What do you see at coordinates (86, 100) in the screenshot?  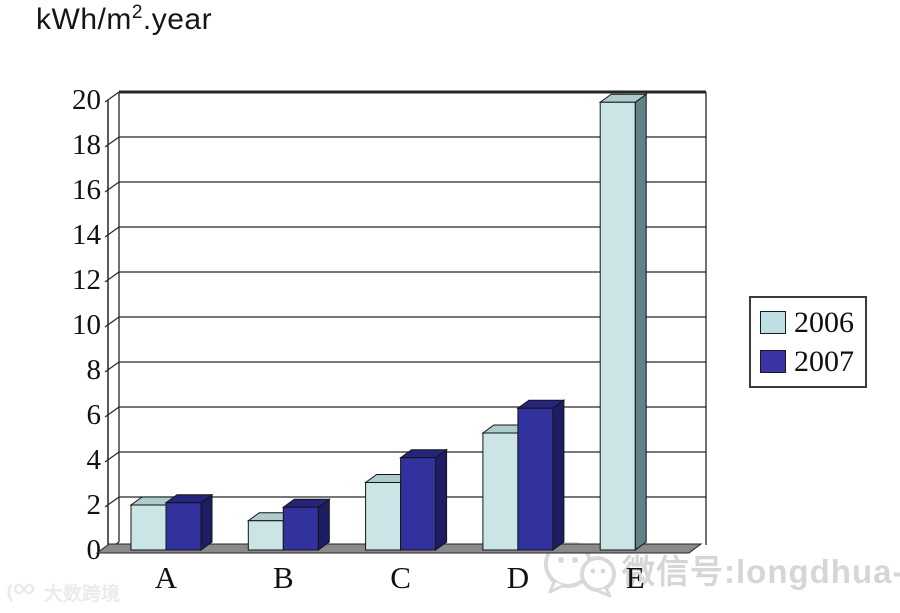 I see `y-tick-label-20: 20` at bounding box center [86, 100].